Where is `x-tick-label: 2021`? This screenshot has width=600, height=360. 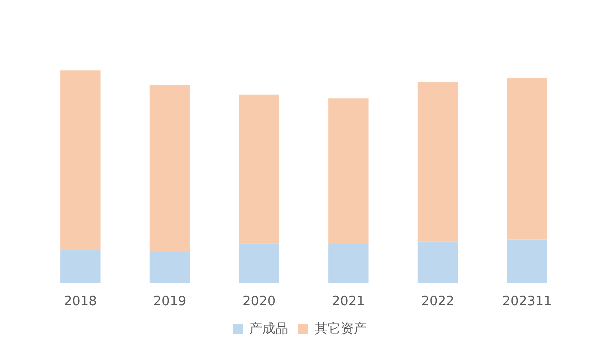 x-tick-label: 2021 is located at coordinates (349, 302).